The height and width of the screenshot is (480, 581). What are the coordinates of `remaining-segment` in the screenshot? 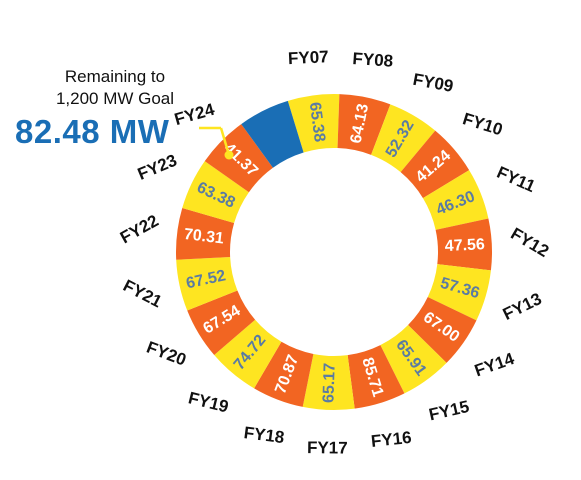 It's located at (272, 134).